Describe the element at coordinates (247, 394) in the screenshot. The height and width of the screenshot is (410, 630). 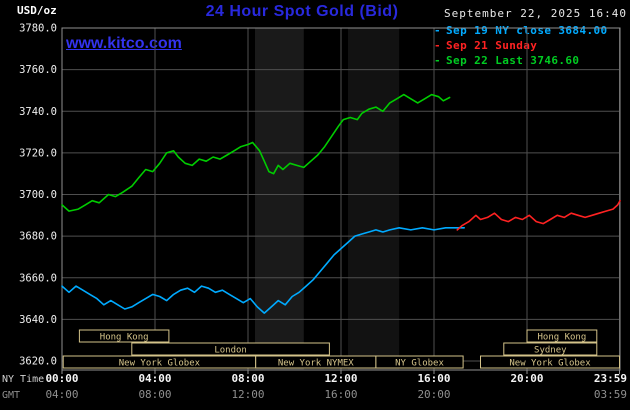
I see `x-tick-gmt-label: 12:00` at that location.